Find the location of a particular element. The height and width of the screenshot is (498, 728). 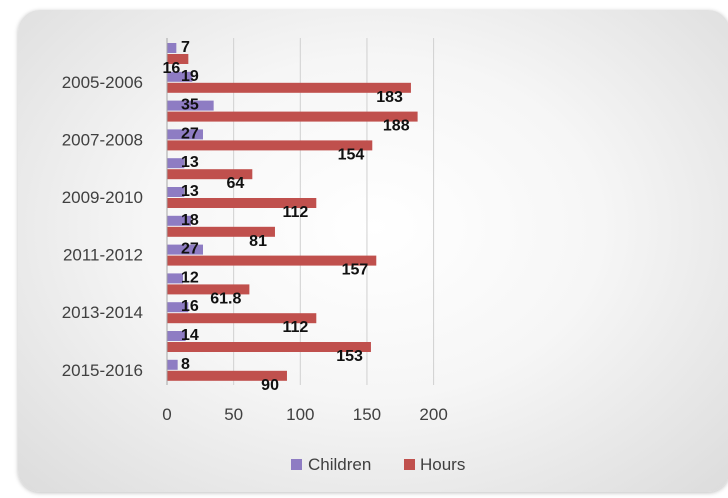

data-label-hours: 188 is located at coordinates (396, 126).